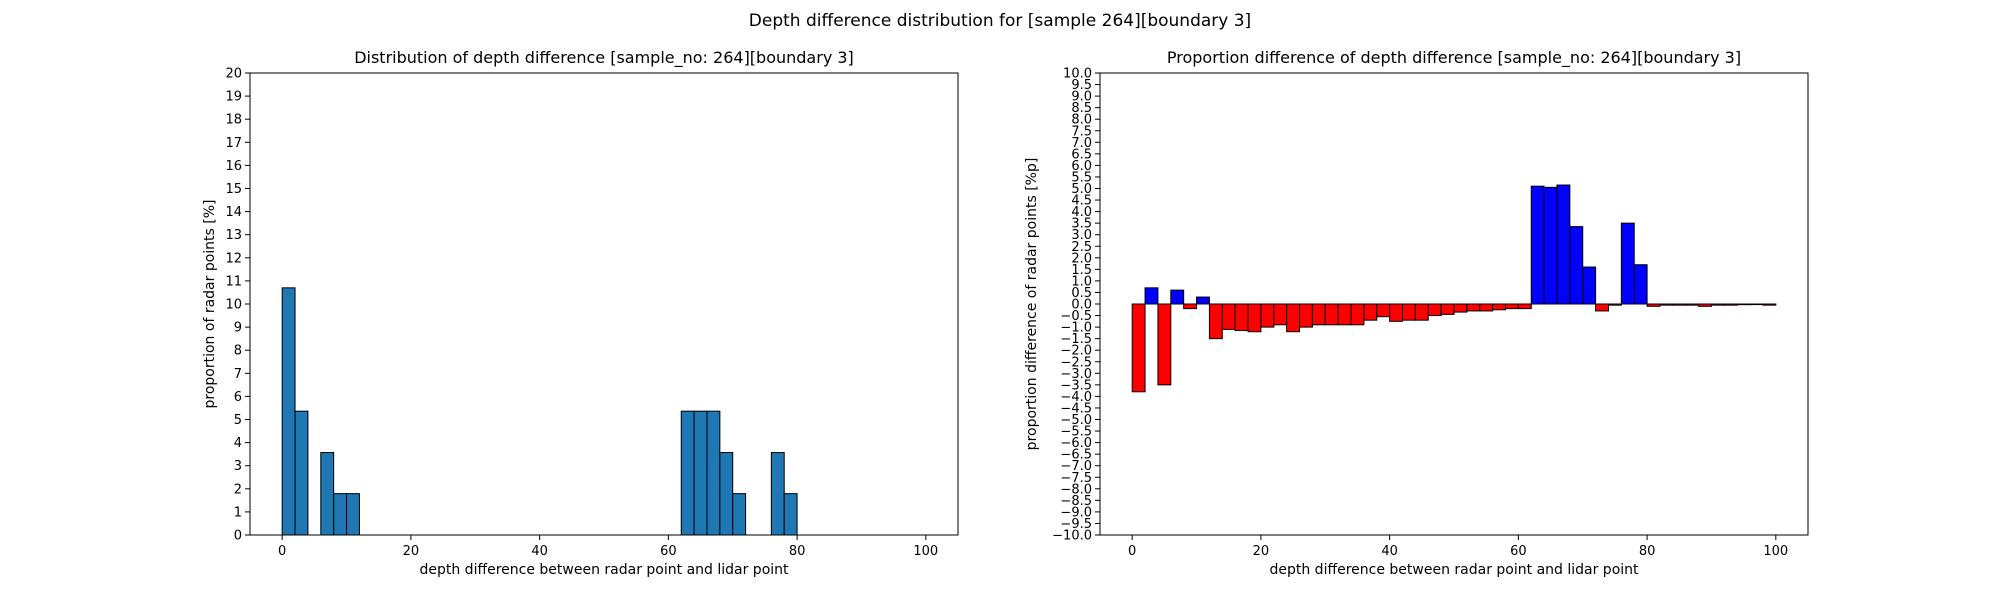  Describe the element at coordinates (1081, 281) in the screenshot. I see `right-y-tick-label: 1.0` at that location.